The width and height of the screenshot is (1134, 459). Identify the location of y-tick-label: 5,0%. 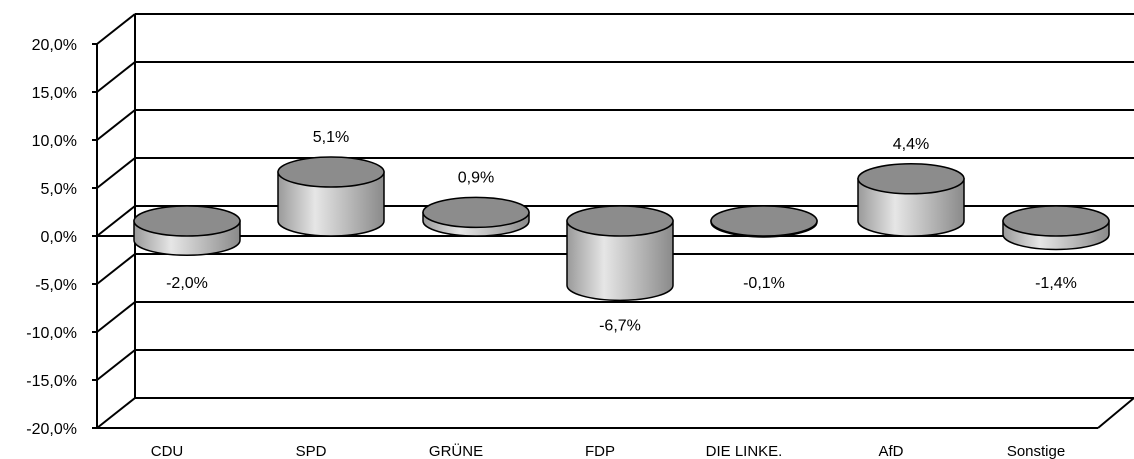
(59, 189).